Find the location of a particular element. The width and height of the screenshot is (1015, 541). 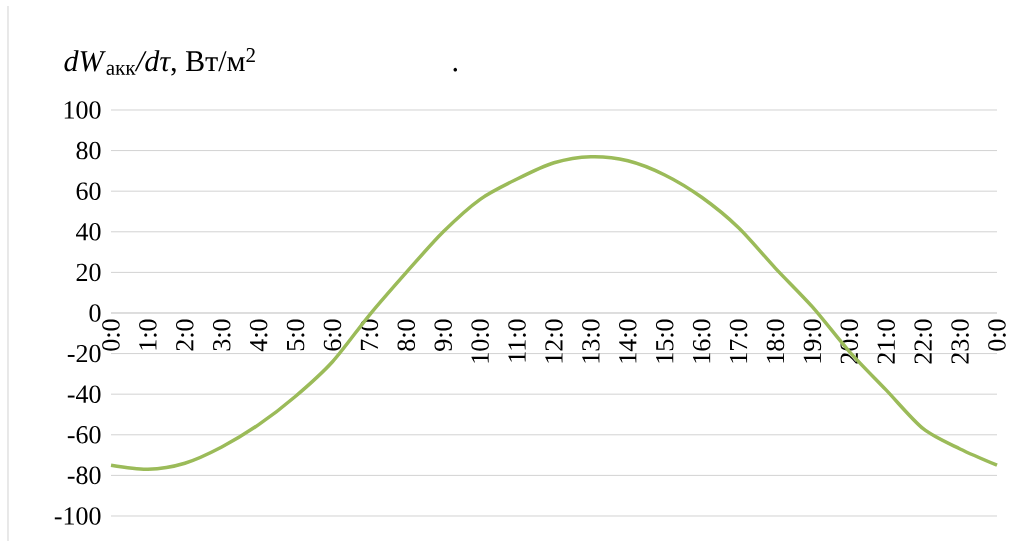

y-tick-label: 20 is located at coordinates (88, 272).